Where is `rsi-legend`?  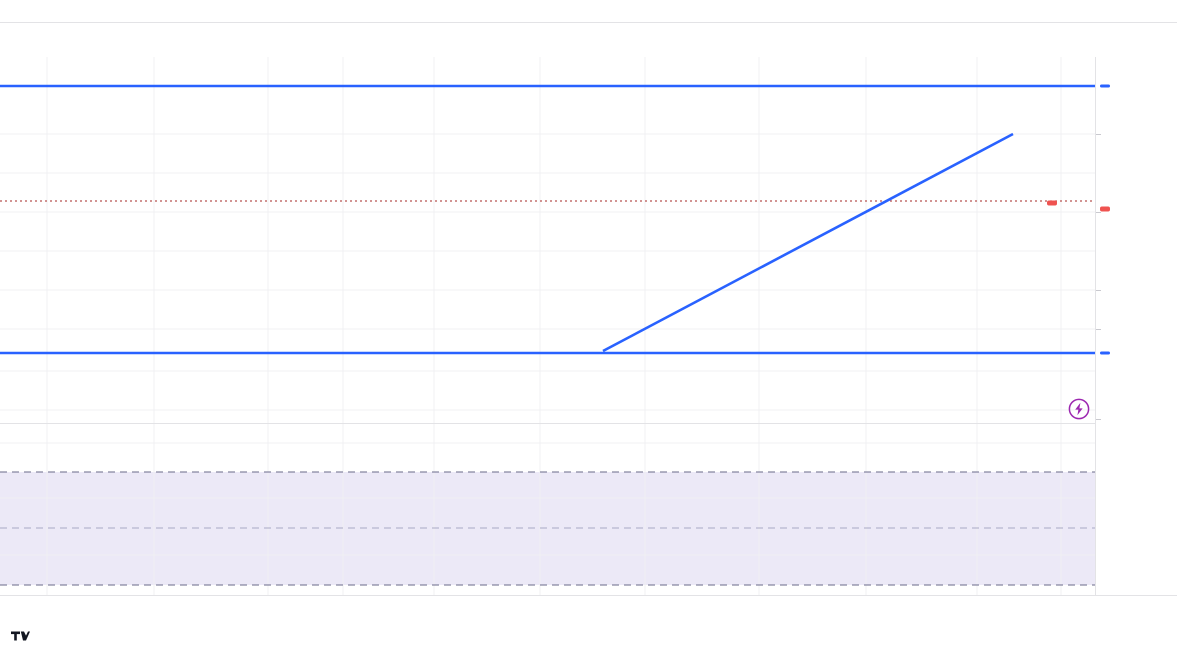 rsi-legend is located at coordinates (48, 435).